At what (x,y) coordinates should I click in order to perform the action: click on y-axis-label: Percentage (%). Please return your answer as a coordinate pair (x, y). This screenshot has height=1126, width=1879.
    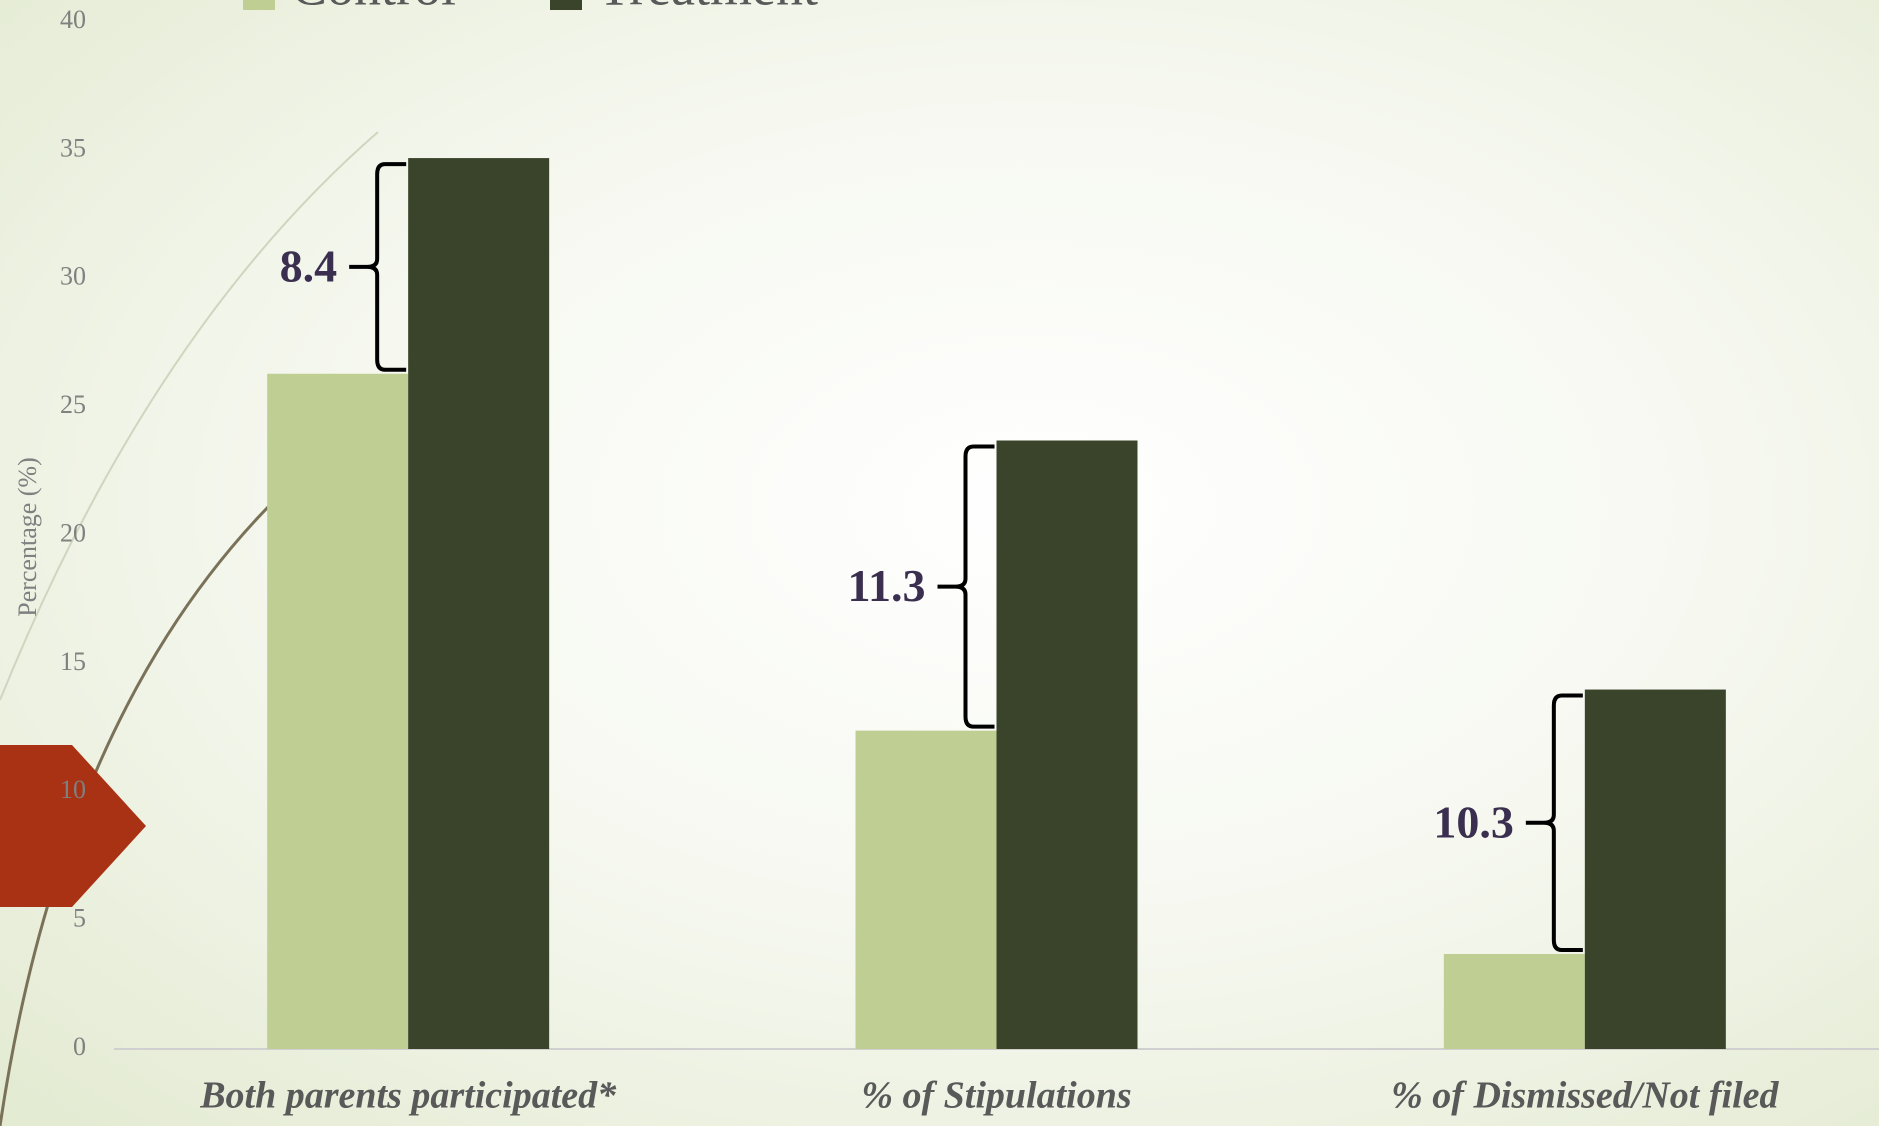
    Looking at the image, I should click on (27, 537).